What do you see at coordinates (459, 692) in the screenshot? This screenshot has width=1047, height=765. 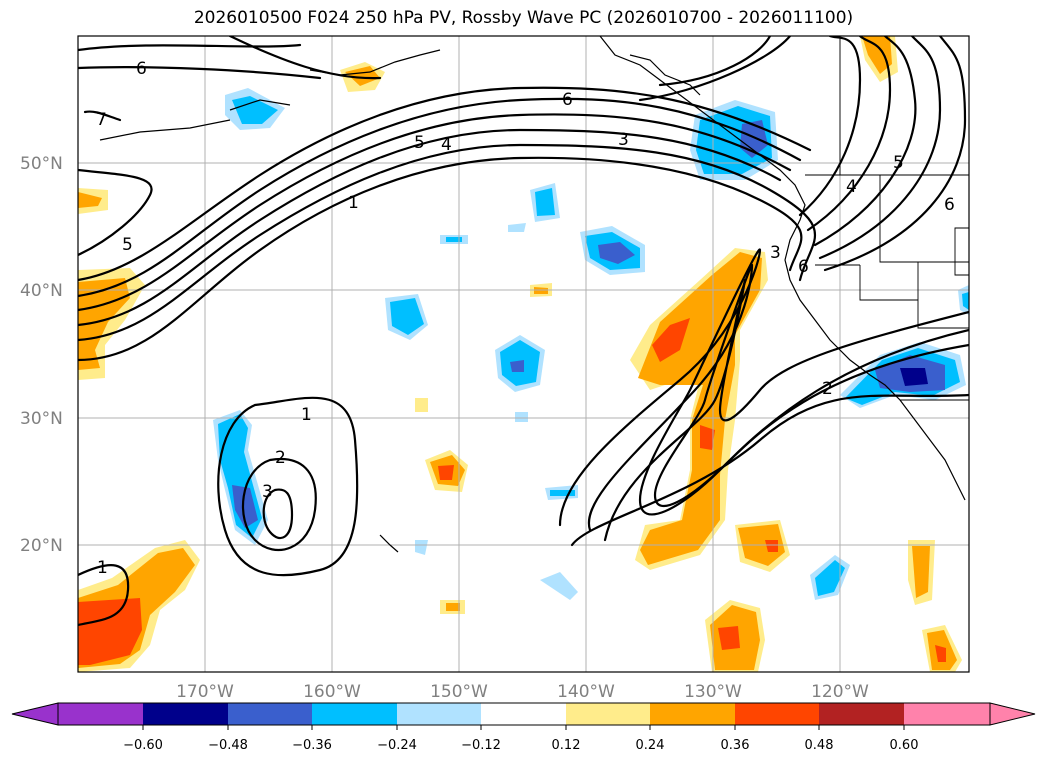 I see `lon-label: 150°W` at bounding box center [459, 692].